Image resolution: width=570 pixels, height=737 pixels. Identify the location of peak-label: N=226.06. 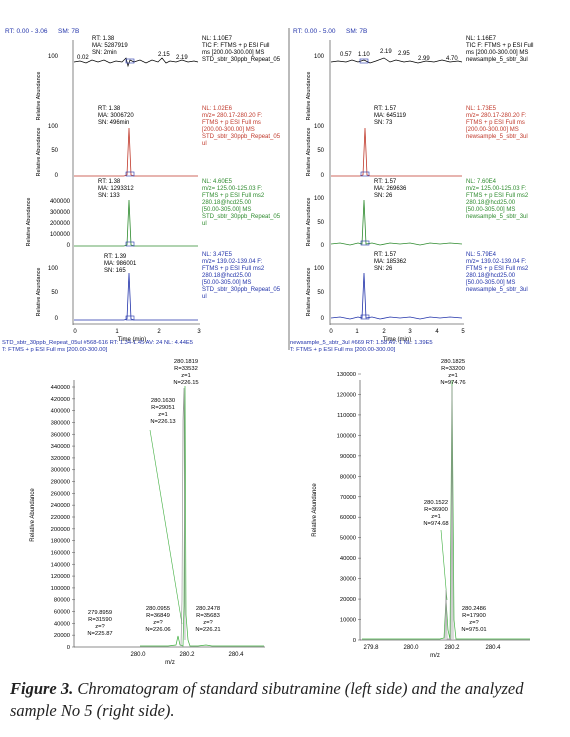
(157, 630).